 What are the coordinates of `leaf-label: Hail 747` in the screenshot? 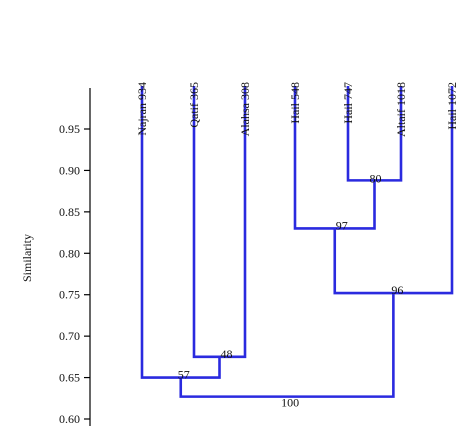 It's located at (348, 103).